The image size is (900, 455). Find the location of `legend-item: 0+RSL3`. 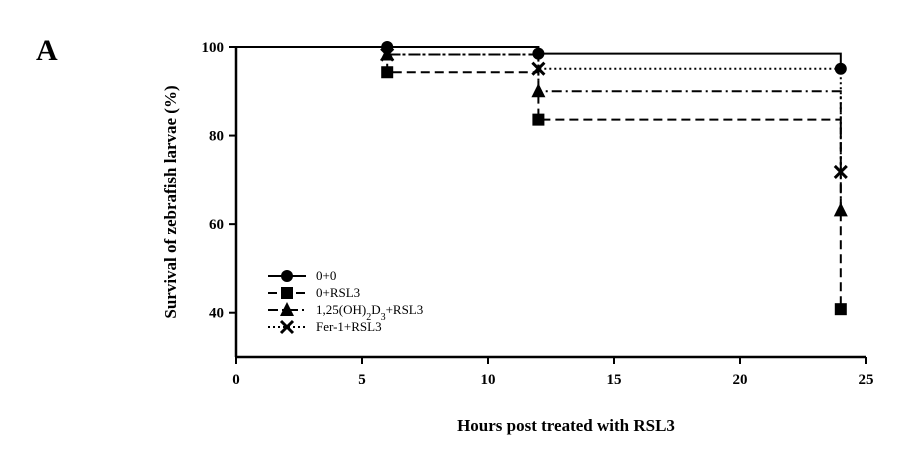

legend-item: 0+RSL3 is located at coordinates (314, 292).